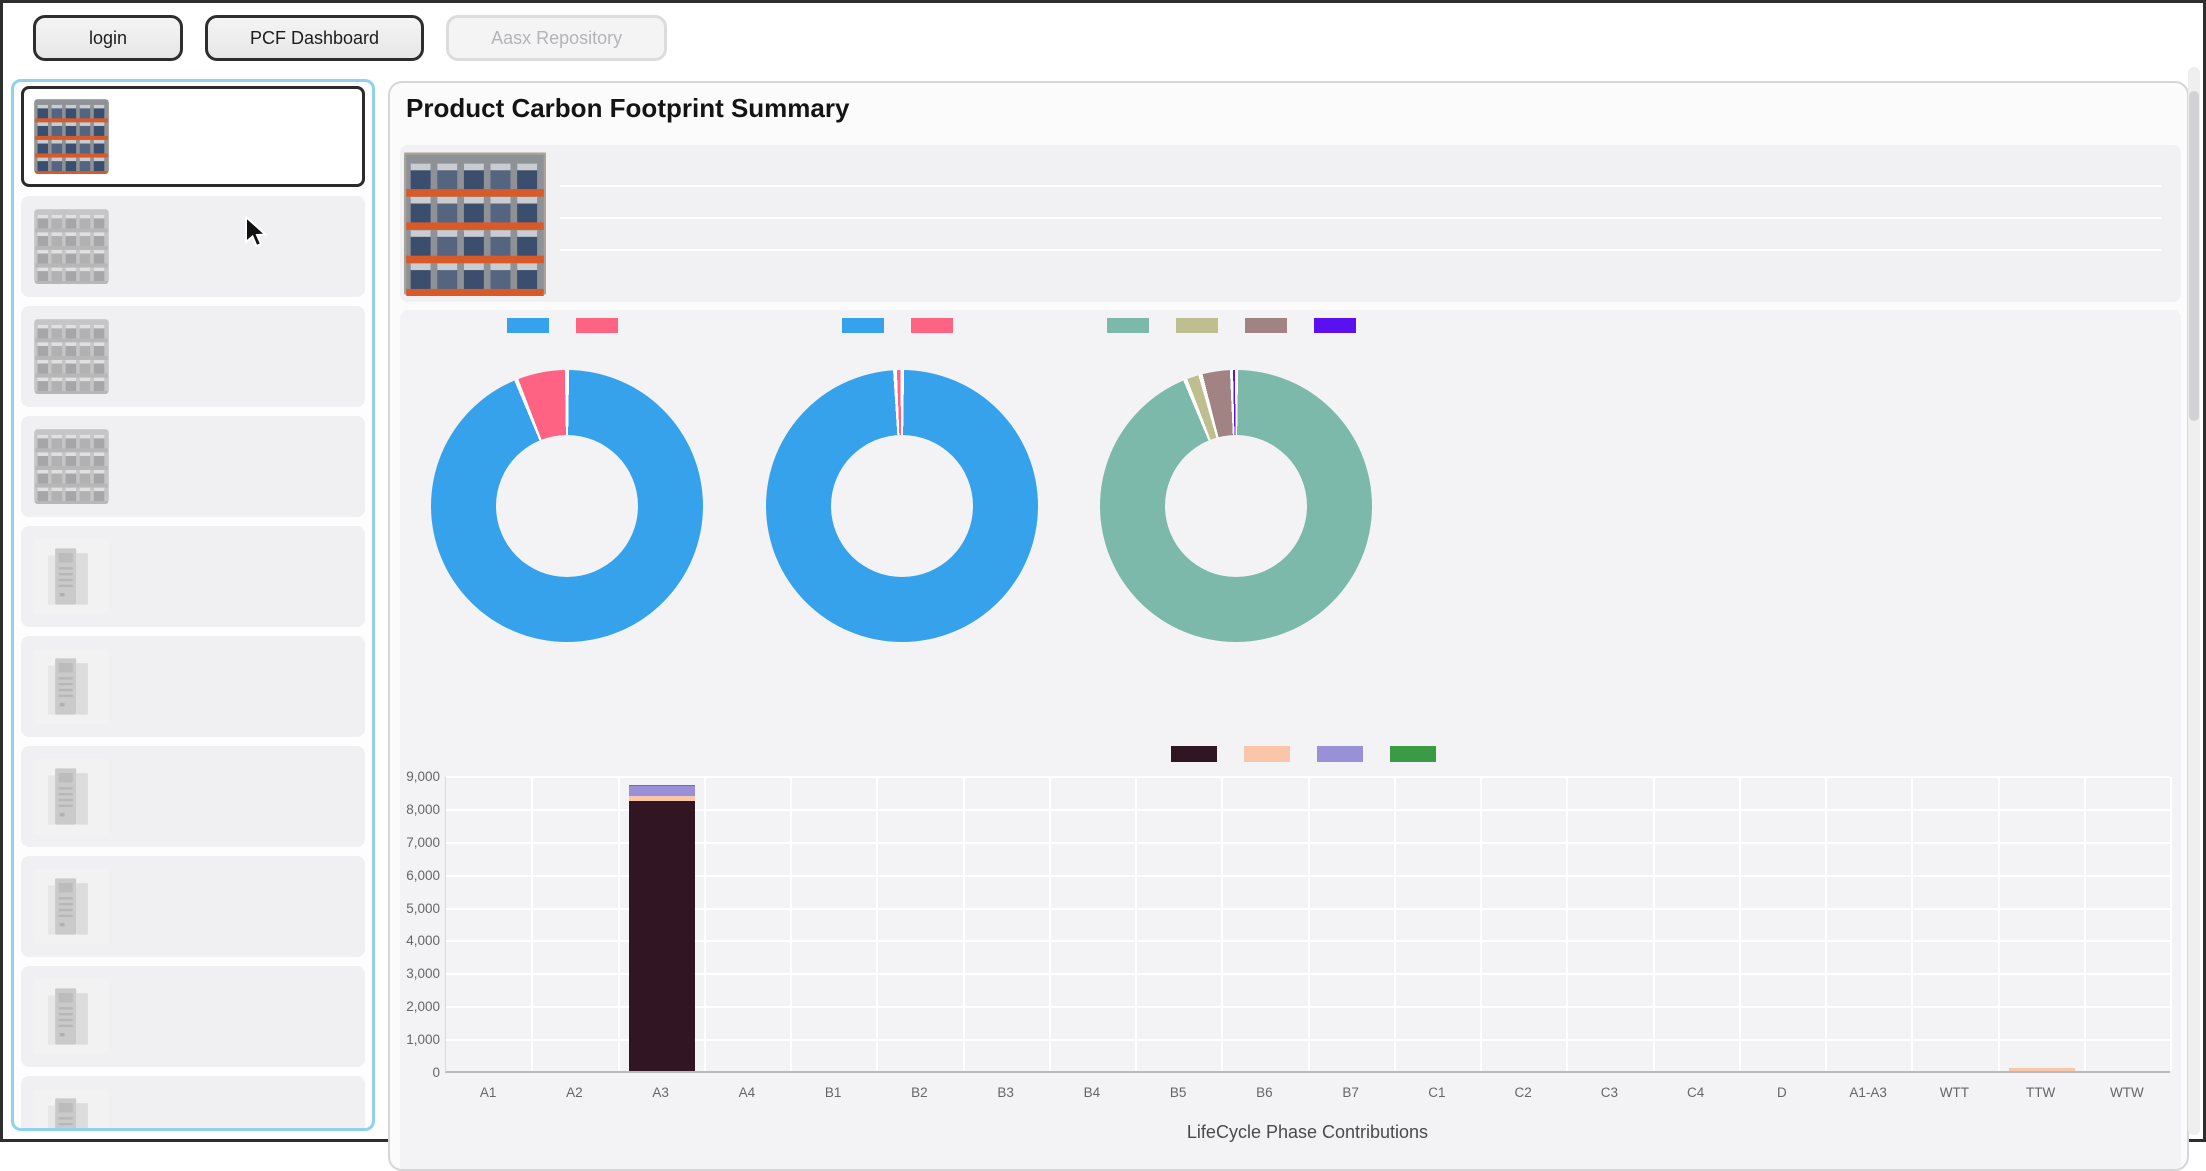  I want to click on x-axis-tick-label: A1, so click(488, 1092).